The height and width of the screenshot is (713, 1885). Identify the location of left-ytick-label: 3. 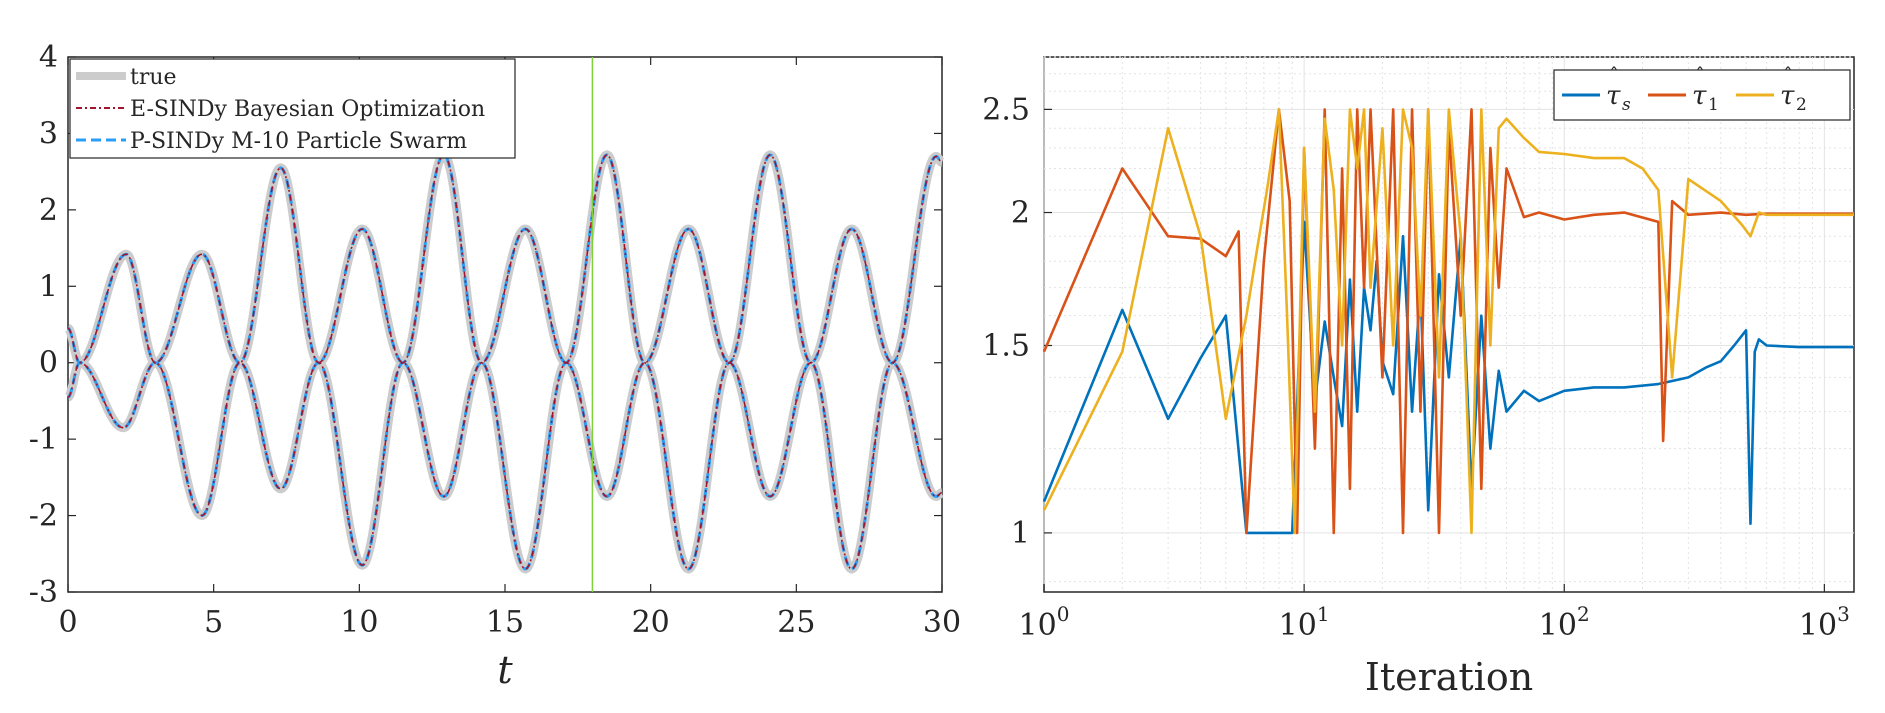
(48, 133).